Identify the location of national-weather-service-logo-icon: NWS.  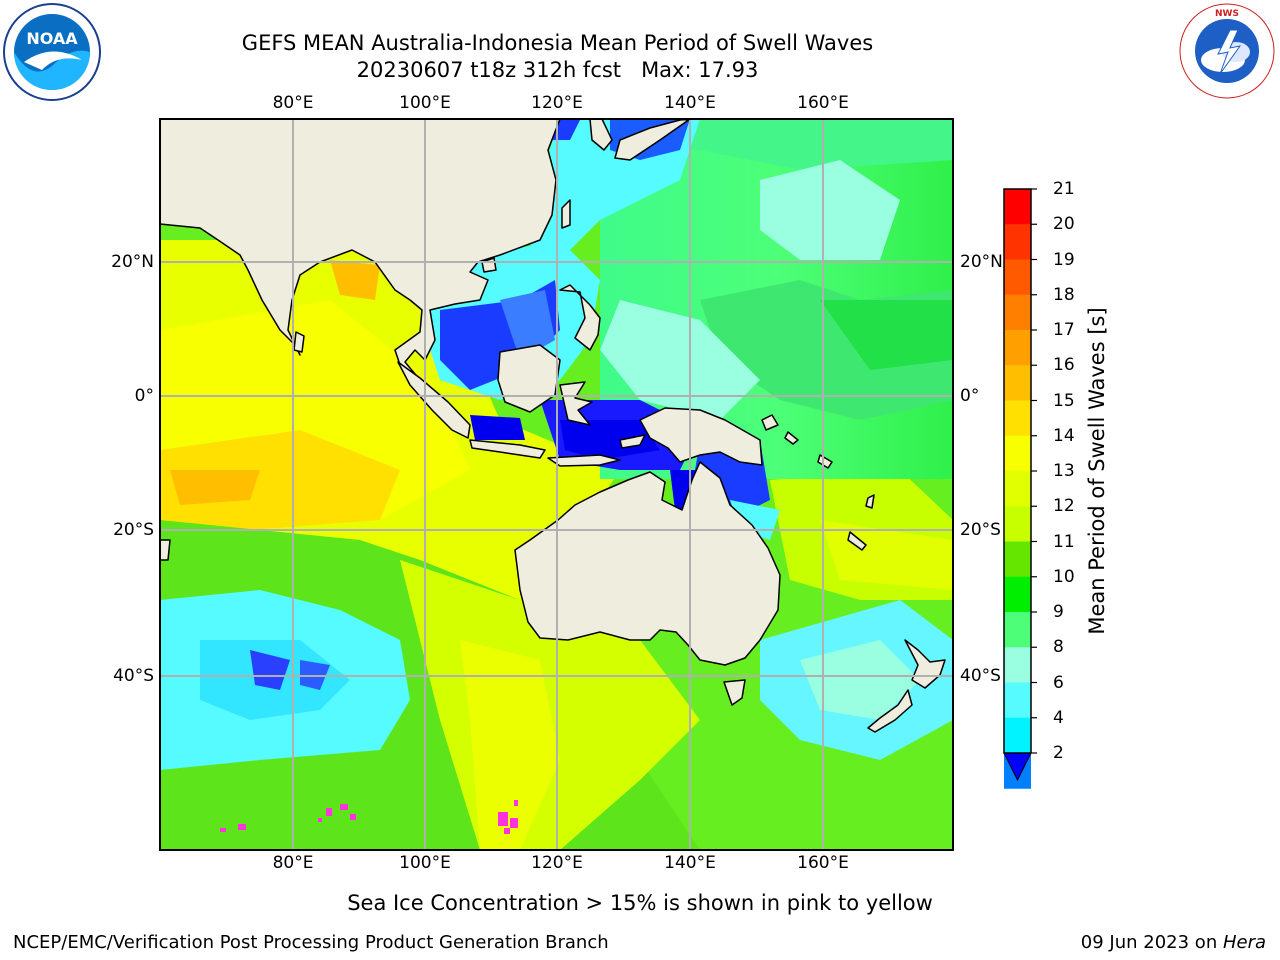
(1227, 51).